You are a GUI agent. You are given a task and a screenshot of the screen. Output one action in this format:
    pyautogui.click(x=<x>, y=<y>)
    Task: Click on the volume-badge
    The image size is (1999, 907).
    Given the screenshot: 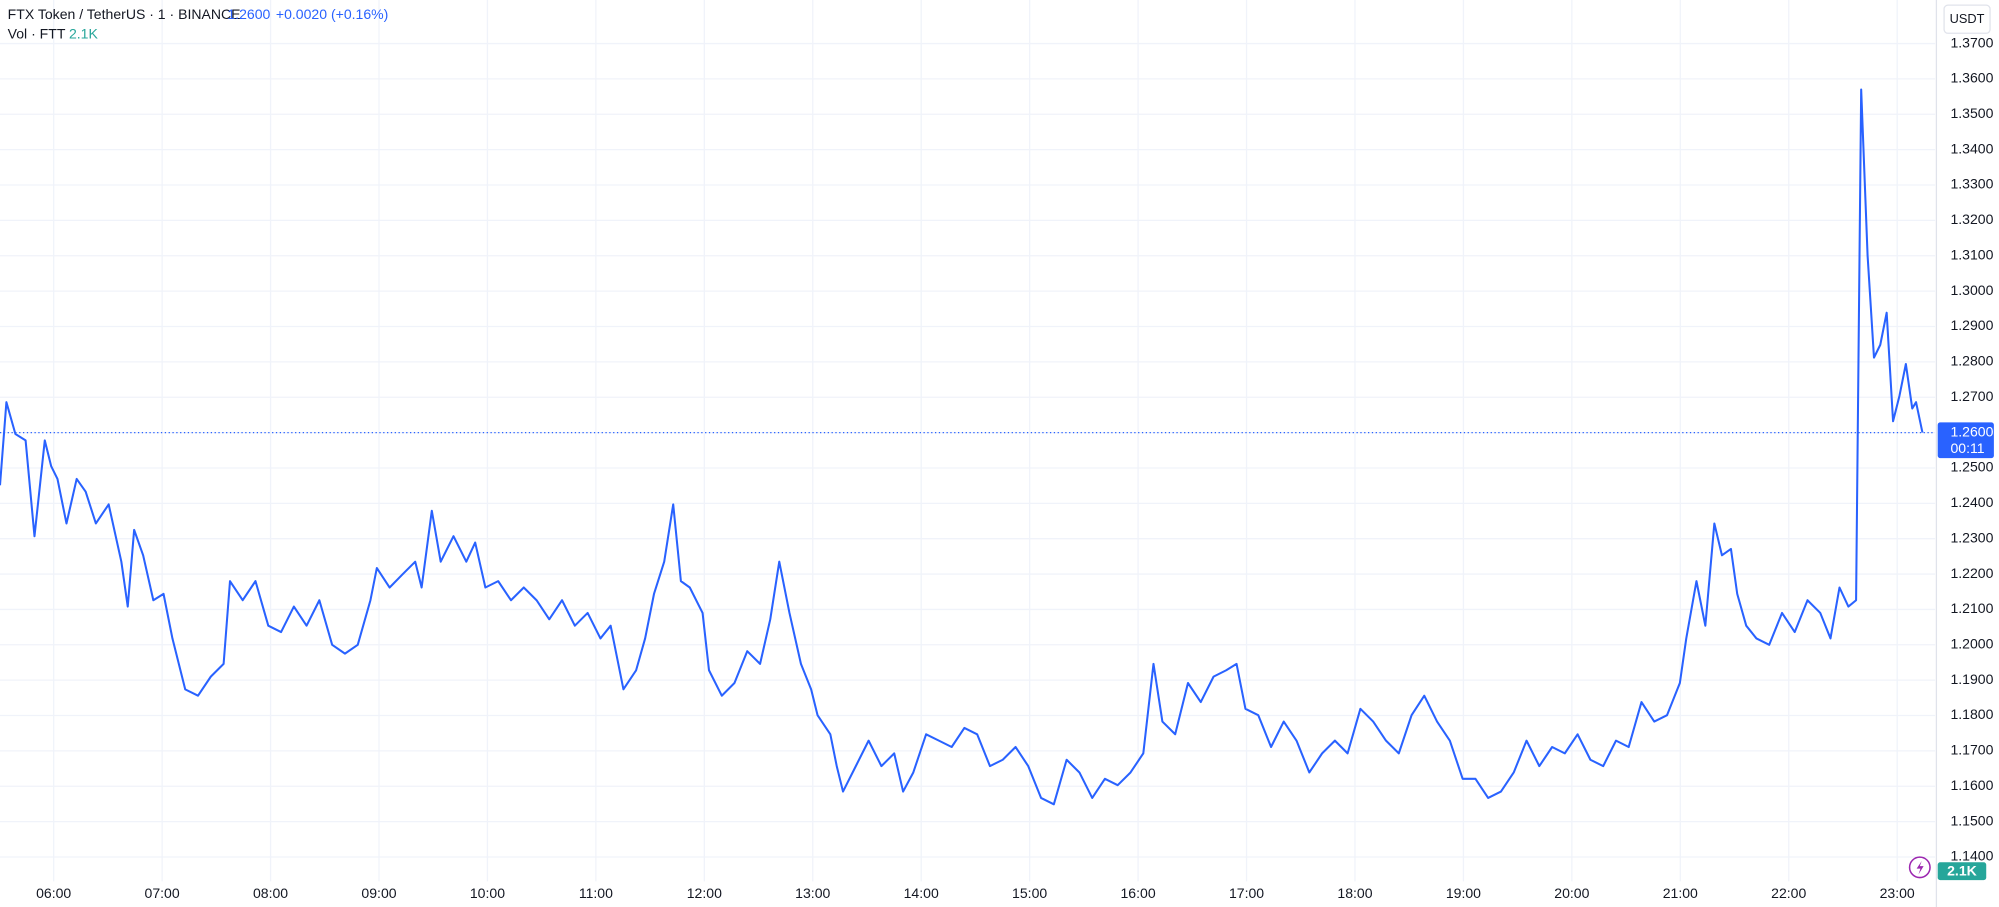 What is the action you would take?
    pyautogui.click(x=1962, y=871)
    